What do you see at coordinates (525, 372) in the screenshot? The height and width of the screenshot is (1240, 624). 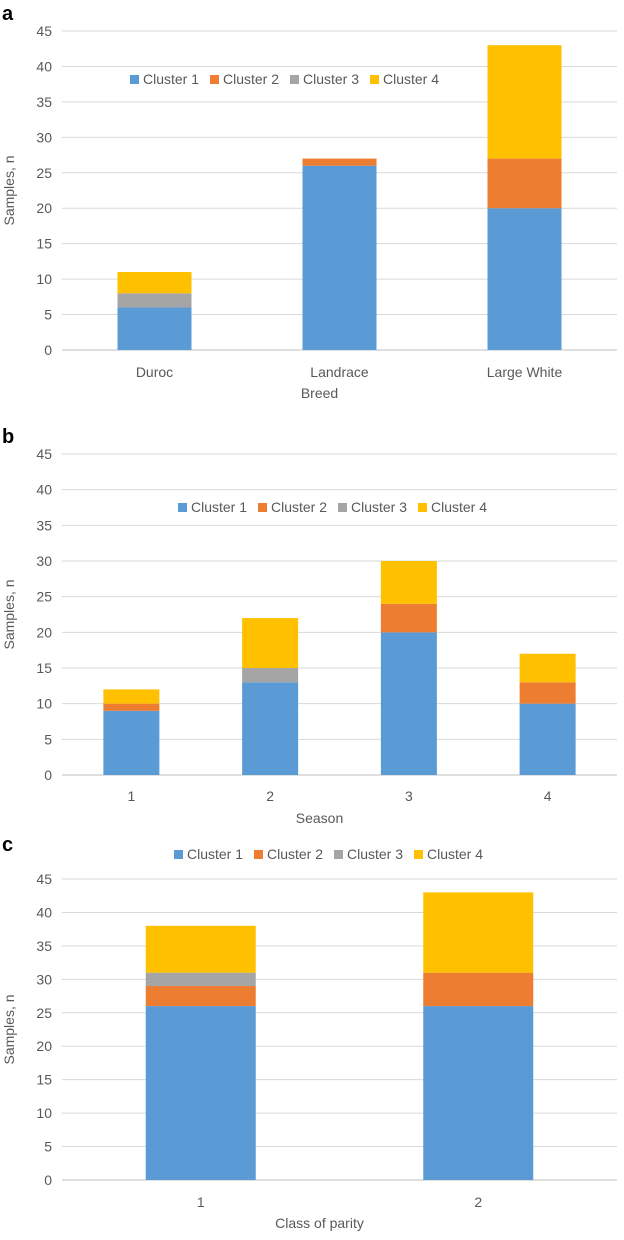 I see `x-tick-label: Large White` at bounding box center [525, 372].